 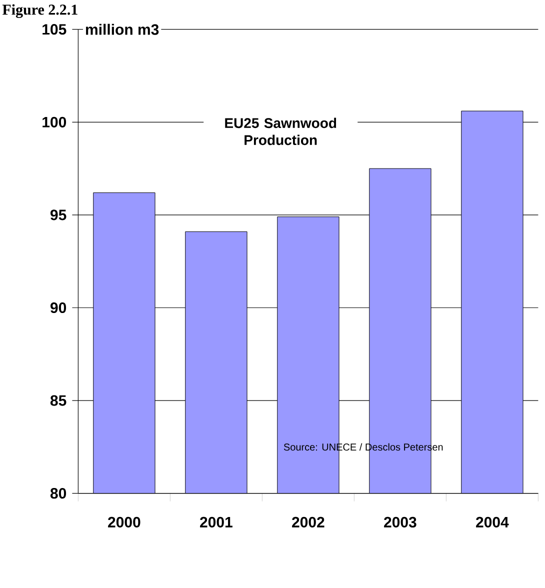 I want to click on y-tick-label: 85, so click(x=58, y=400).